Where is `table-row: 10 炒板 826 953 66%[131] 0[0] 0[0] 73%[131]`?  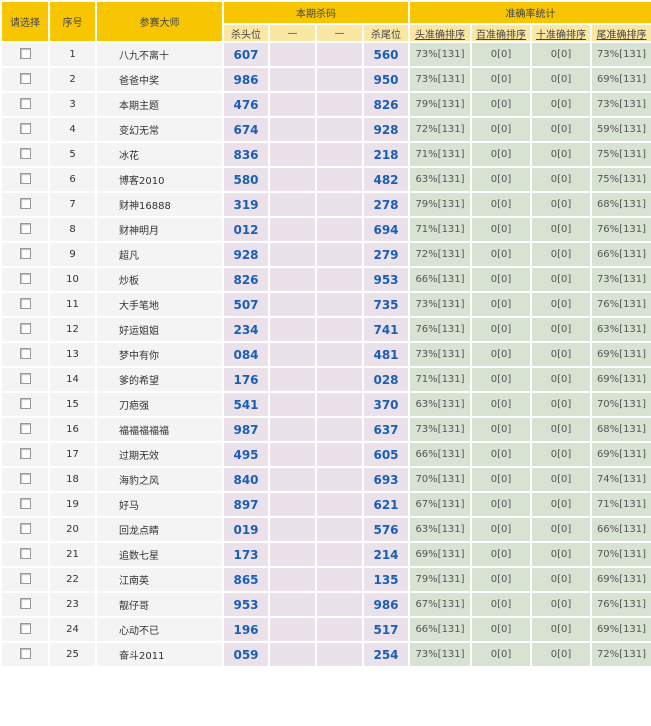 table-row: 10 炒板 826 953 66%[131] 0[0] 0[0] 73%[131] is located at coordinates (325, 279).